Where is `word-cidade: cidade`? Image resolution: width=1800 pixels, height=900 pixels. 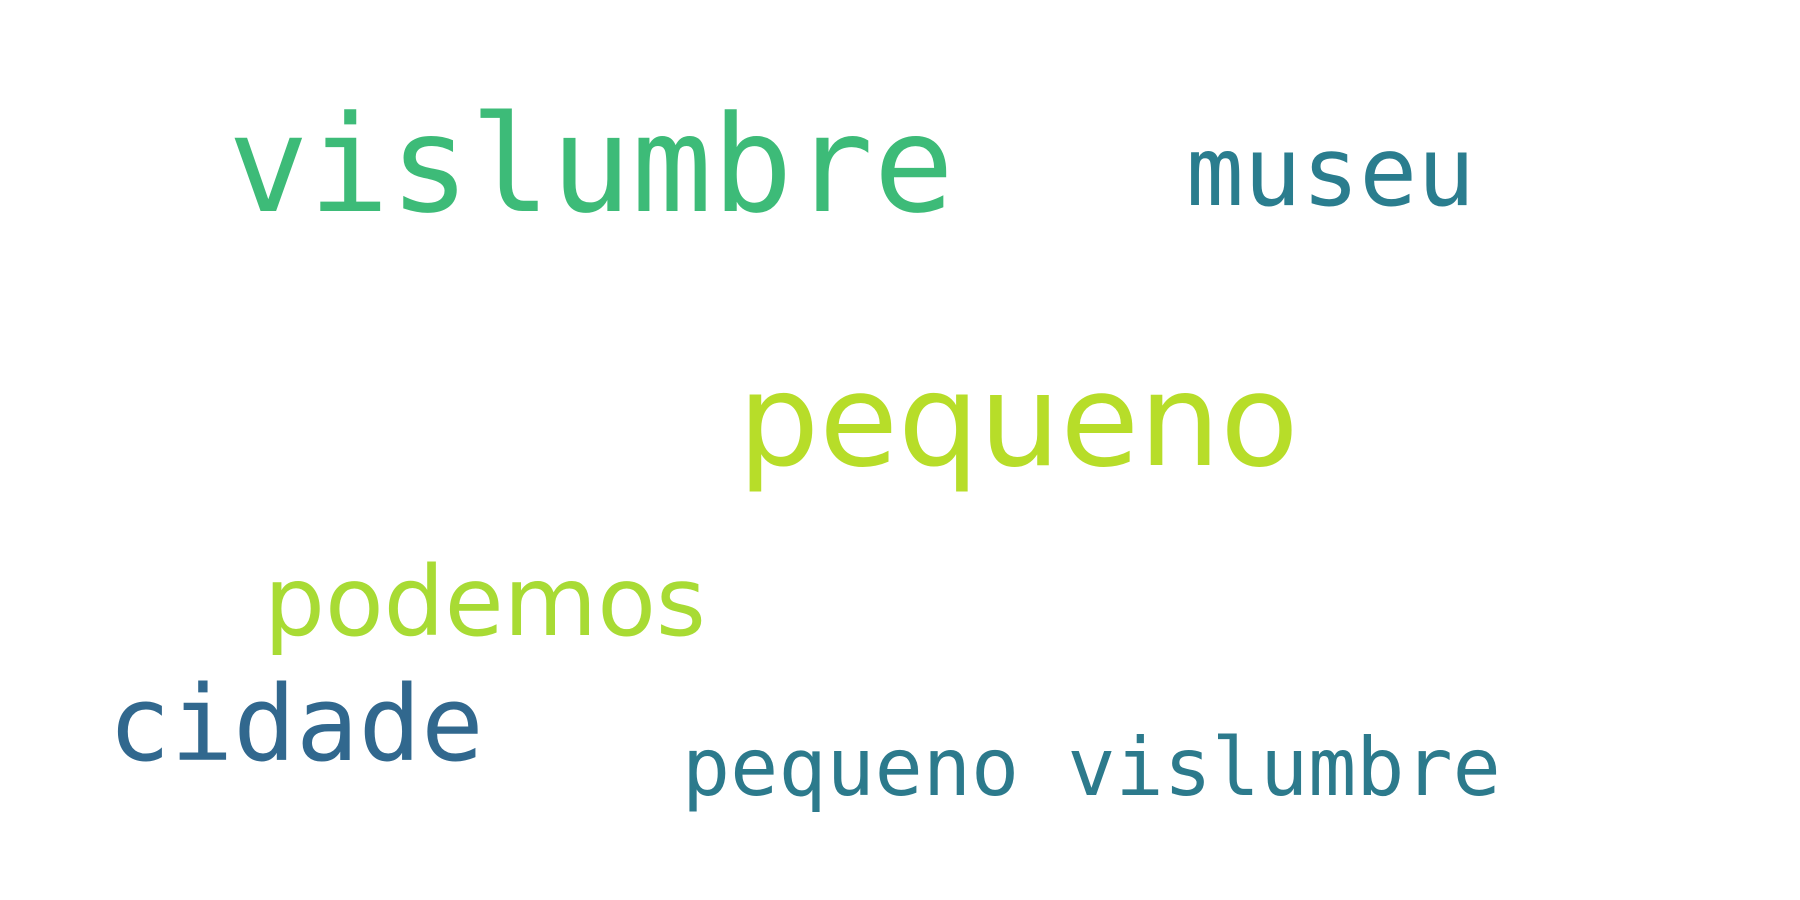
word-cidade: cidade is located at coordinates (296, 724).